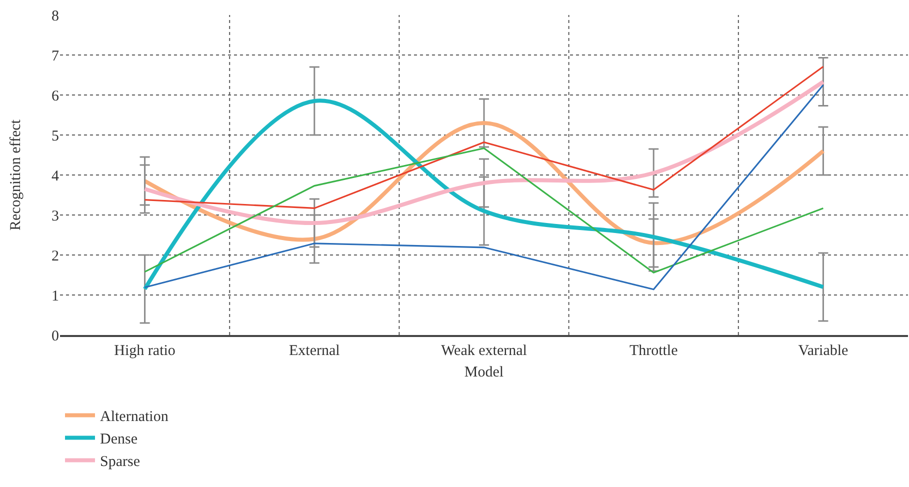  Describe the element at coordinates (55, 136) in the screenshot. I see `y-tick-label: 5` at that location.